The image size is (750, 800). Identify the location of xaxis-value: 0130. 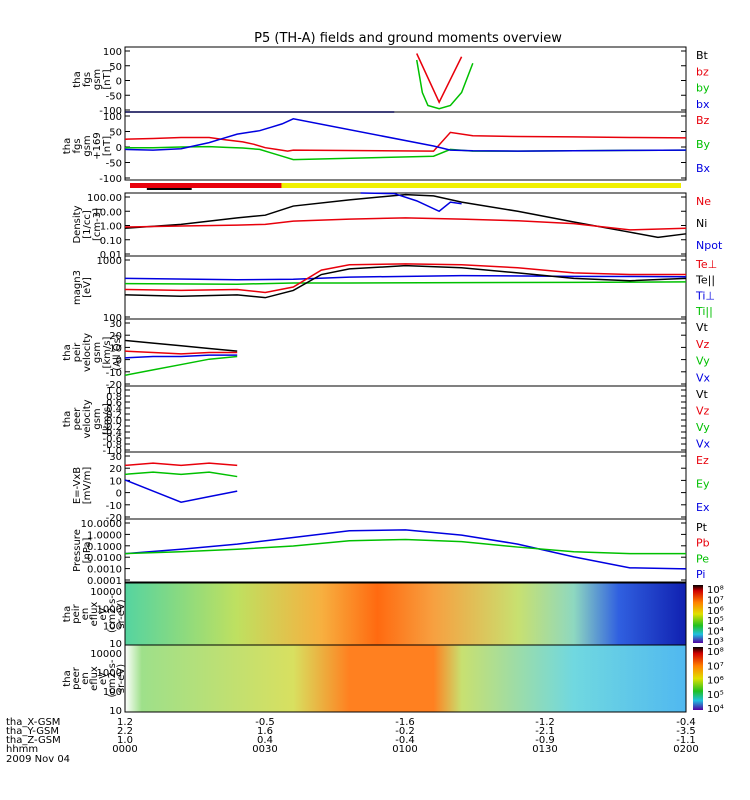
(544, 749).